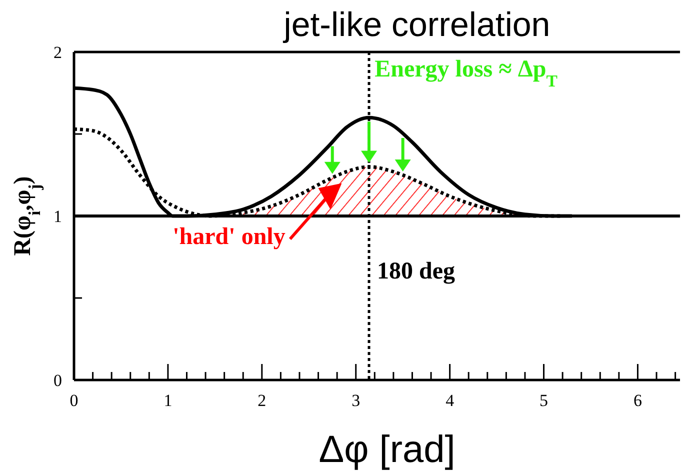 This screenshot has width=682, height=475. What do you see at coordinates (450, 400) in the screenshot?
I see `x-tick-label: 4` at bounding box center [450, 400].